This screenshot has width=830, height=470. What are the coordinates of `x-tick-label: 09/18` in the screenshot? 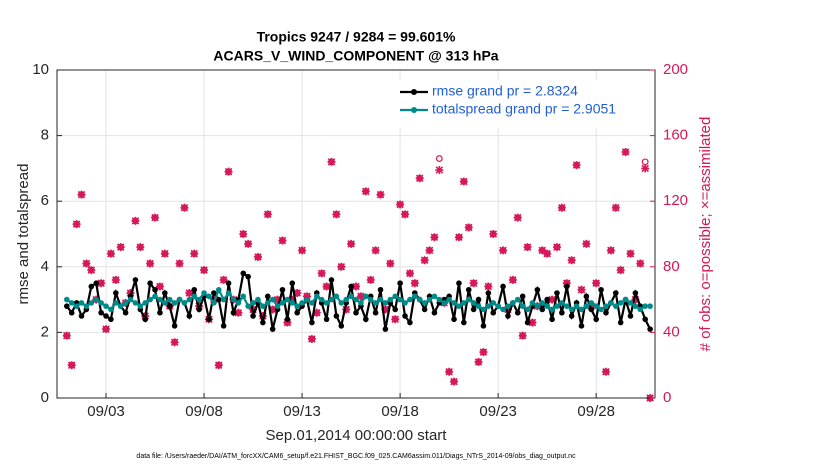 It's located at (400, 411).